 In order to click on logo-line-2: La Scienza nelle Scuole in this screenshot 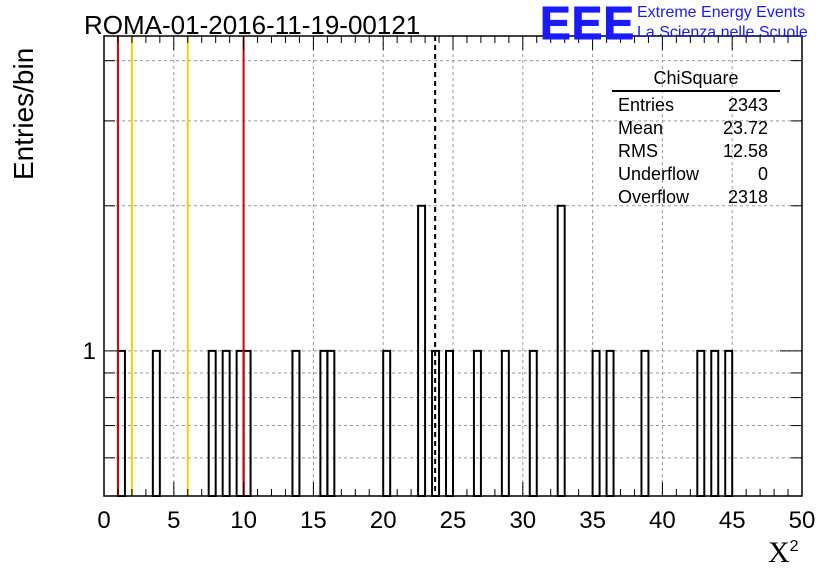, I will do `click(722, 32)`.